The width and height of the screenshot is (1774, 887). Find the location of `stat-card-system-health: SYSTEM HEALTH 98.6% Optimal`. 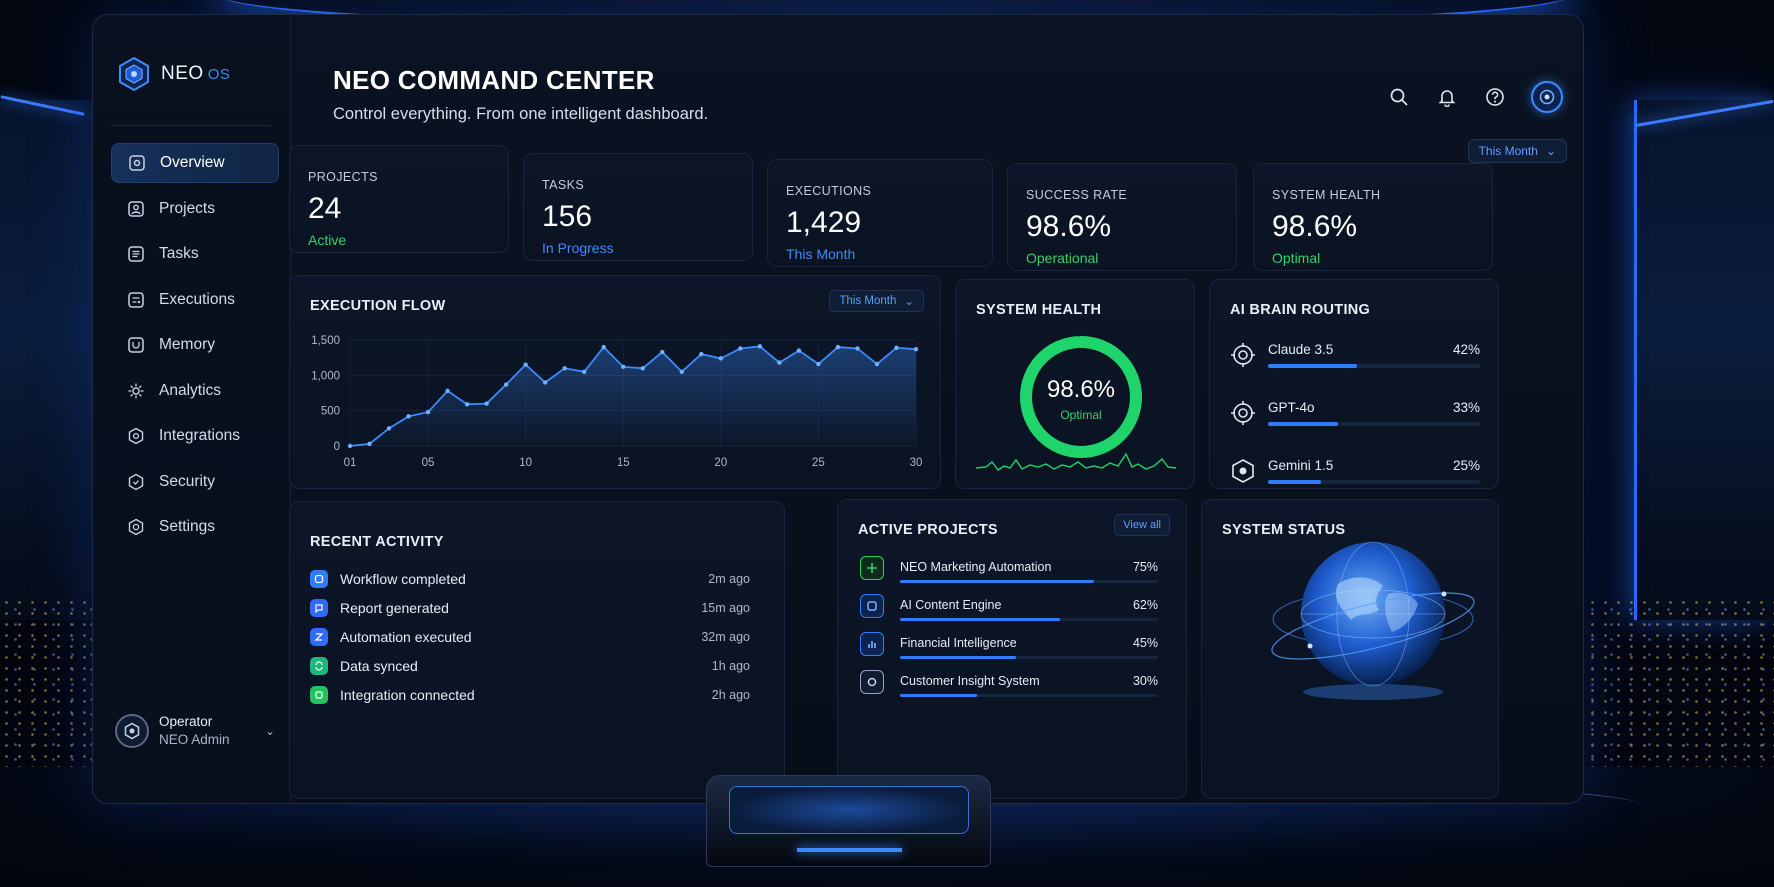

stat-card-system-health: SYSTEM HEALTH 98.6% Optimal is located at coordinates (1373, 217).